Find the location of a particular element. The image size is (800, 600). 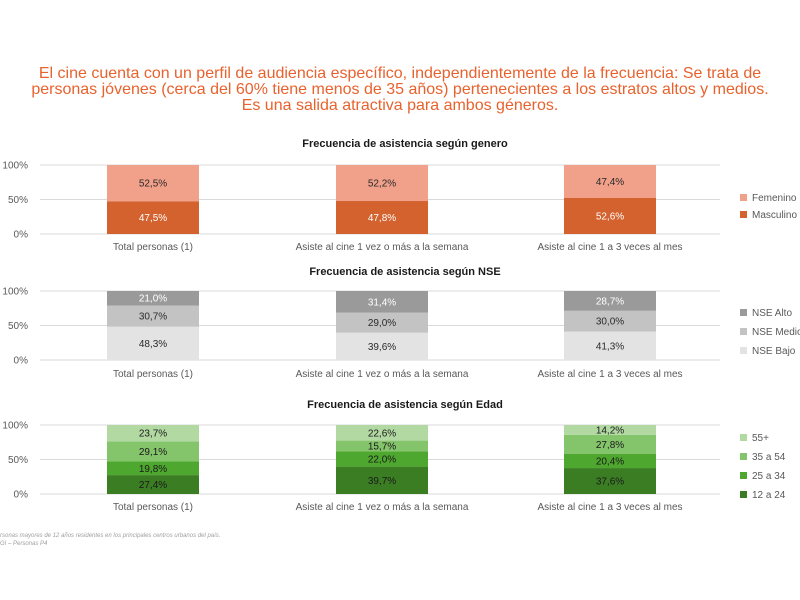

chart-1-ytick-label: 0% is located at coordinates (21, 235).